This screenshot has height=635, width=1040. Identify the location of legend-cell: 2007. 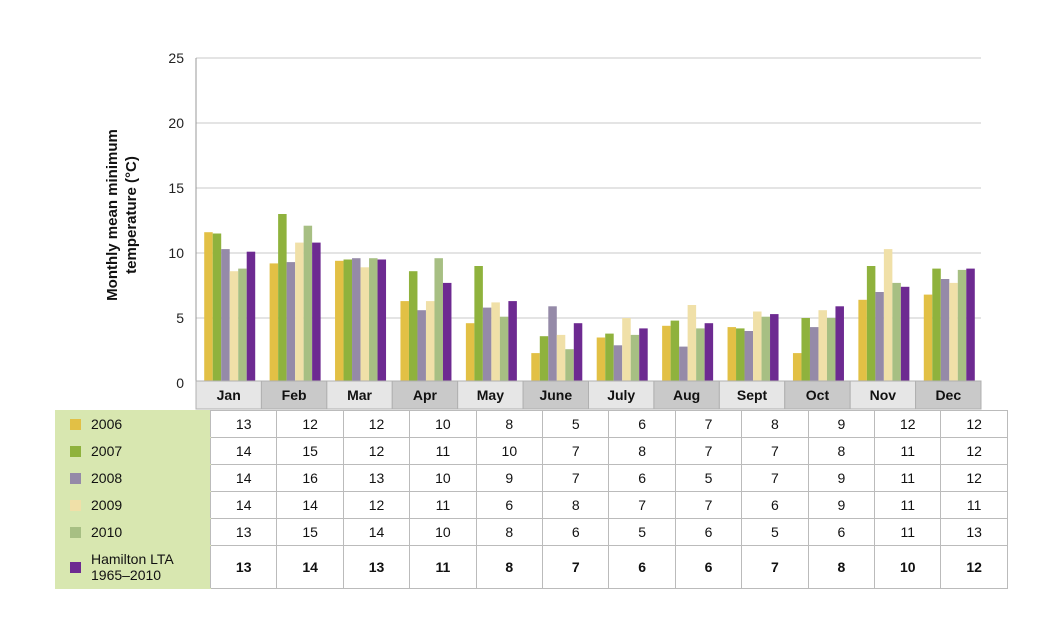
(133, 451).